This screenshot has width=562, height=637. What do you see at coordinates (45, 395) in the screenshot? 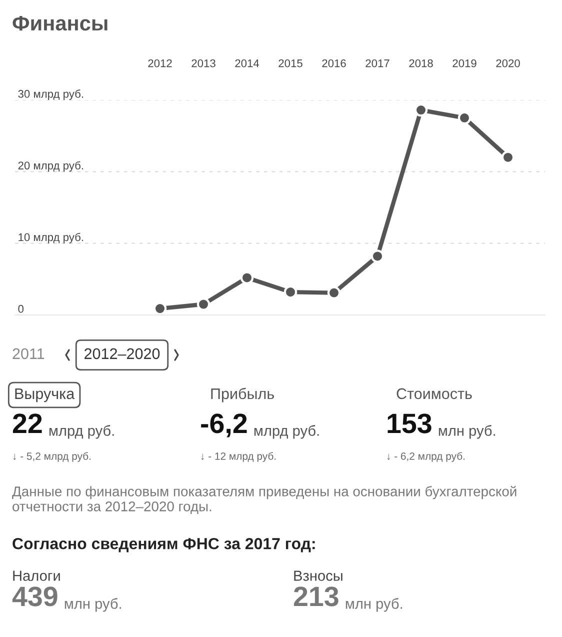
I see `text: Выручка` at bounding box center [45, 395].